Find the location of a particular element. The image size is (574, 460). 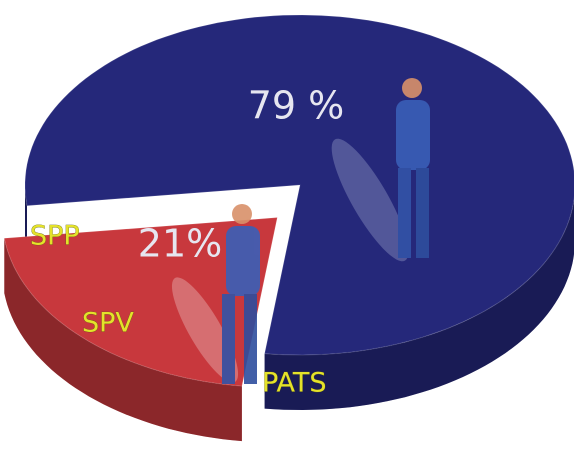

annotation: PATS is located at coordinates (294, 383).